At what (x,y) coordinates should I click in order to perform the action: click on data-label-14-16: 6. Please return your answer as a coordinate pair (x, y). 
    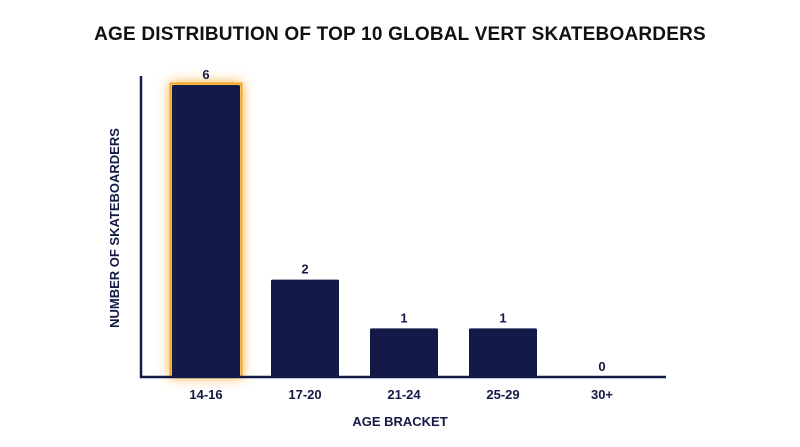
    Looking at the image, I should click on (205, 74).